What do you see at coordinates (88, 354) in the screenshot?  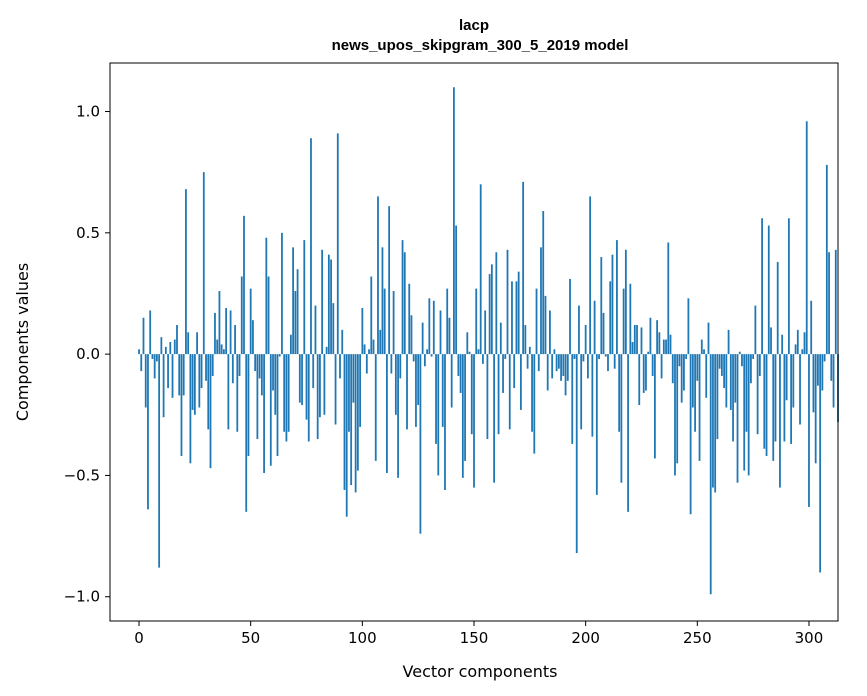 I see `y-tick-label: 0.0` at bounding box center [88, 354].